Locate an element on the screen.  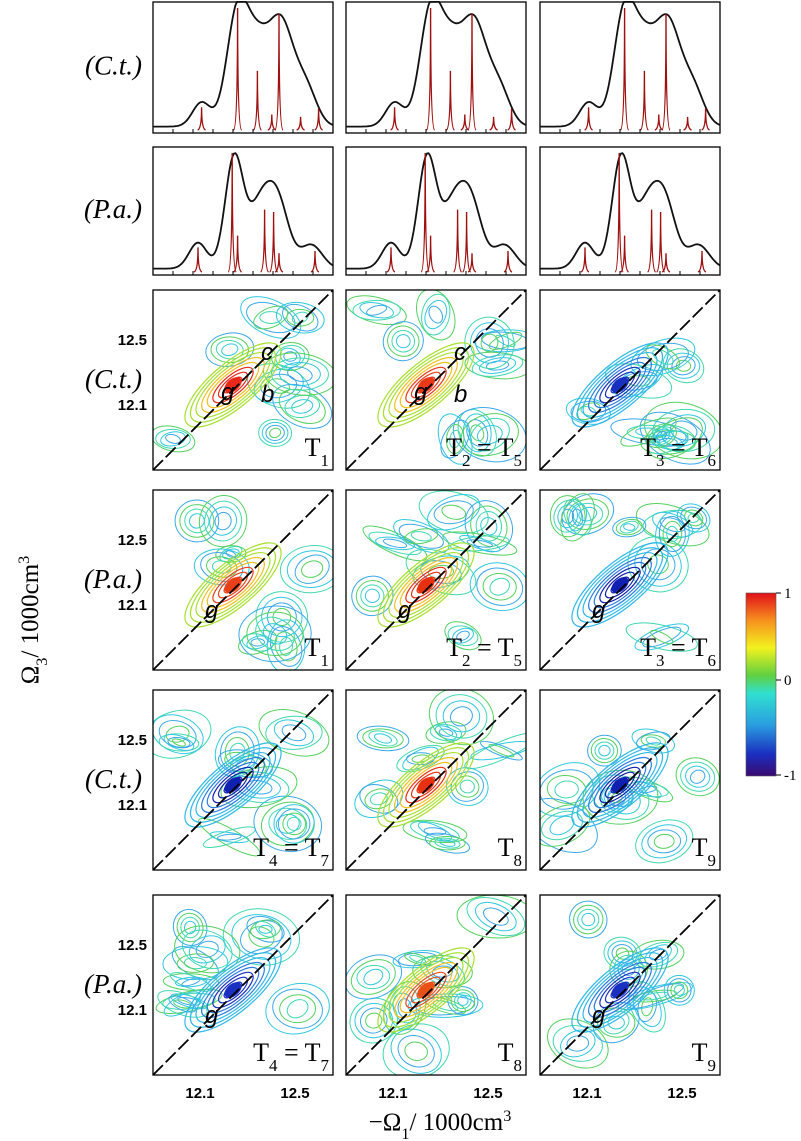
panel-label: T1 is located at coordinates (317, 451).